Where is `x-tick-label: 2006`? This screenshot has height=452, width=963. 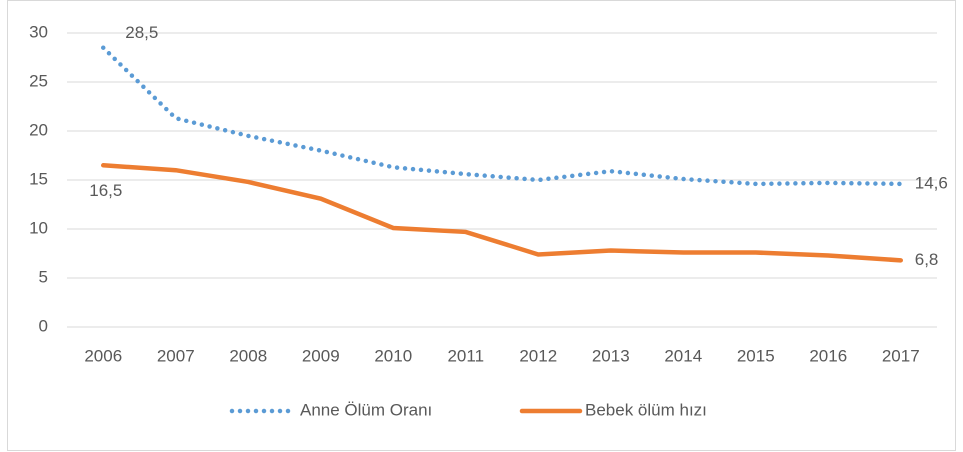
x-tick-label: 2006 is located at coordinates (103, 355).